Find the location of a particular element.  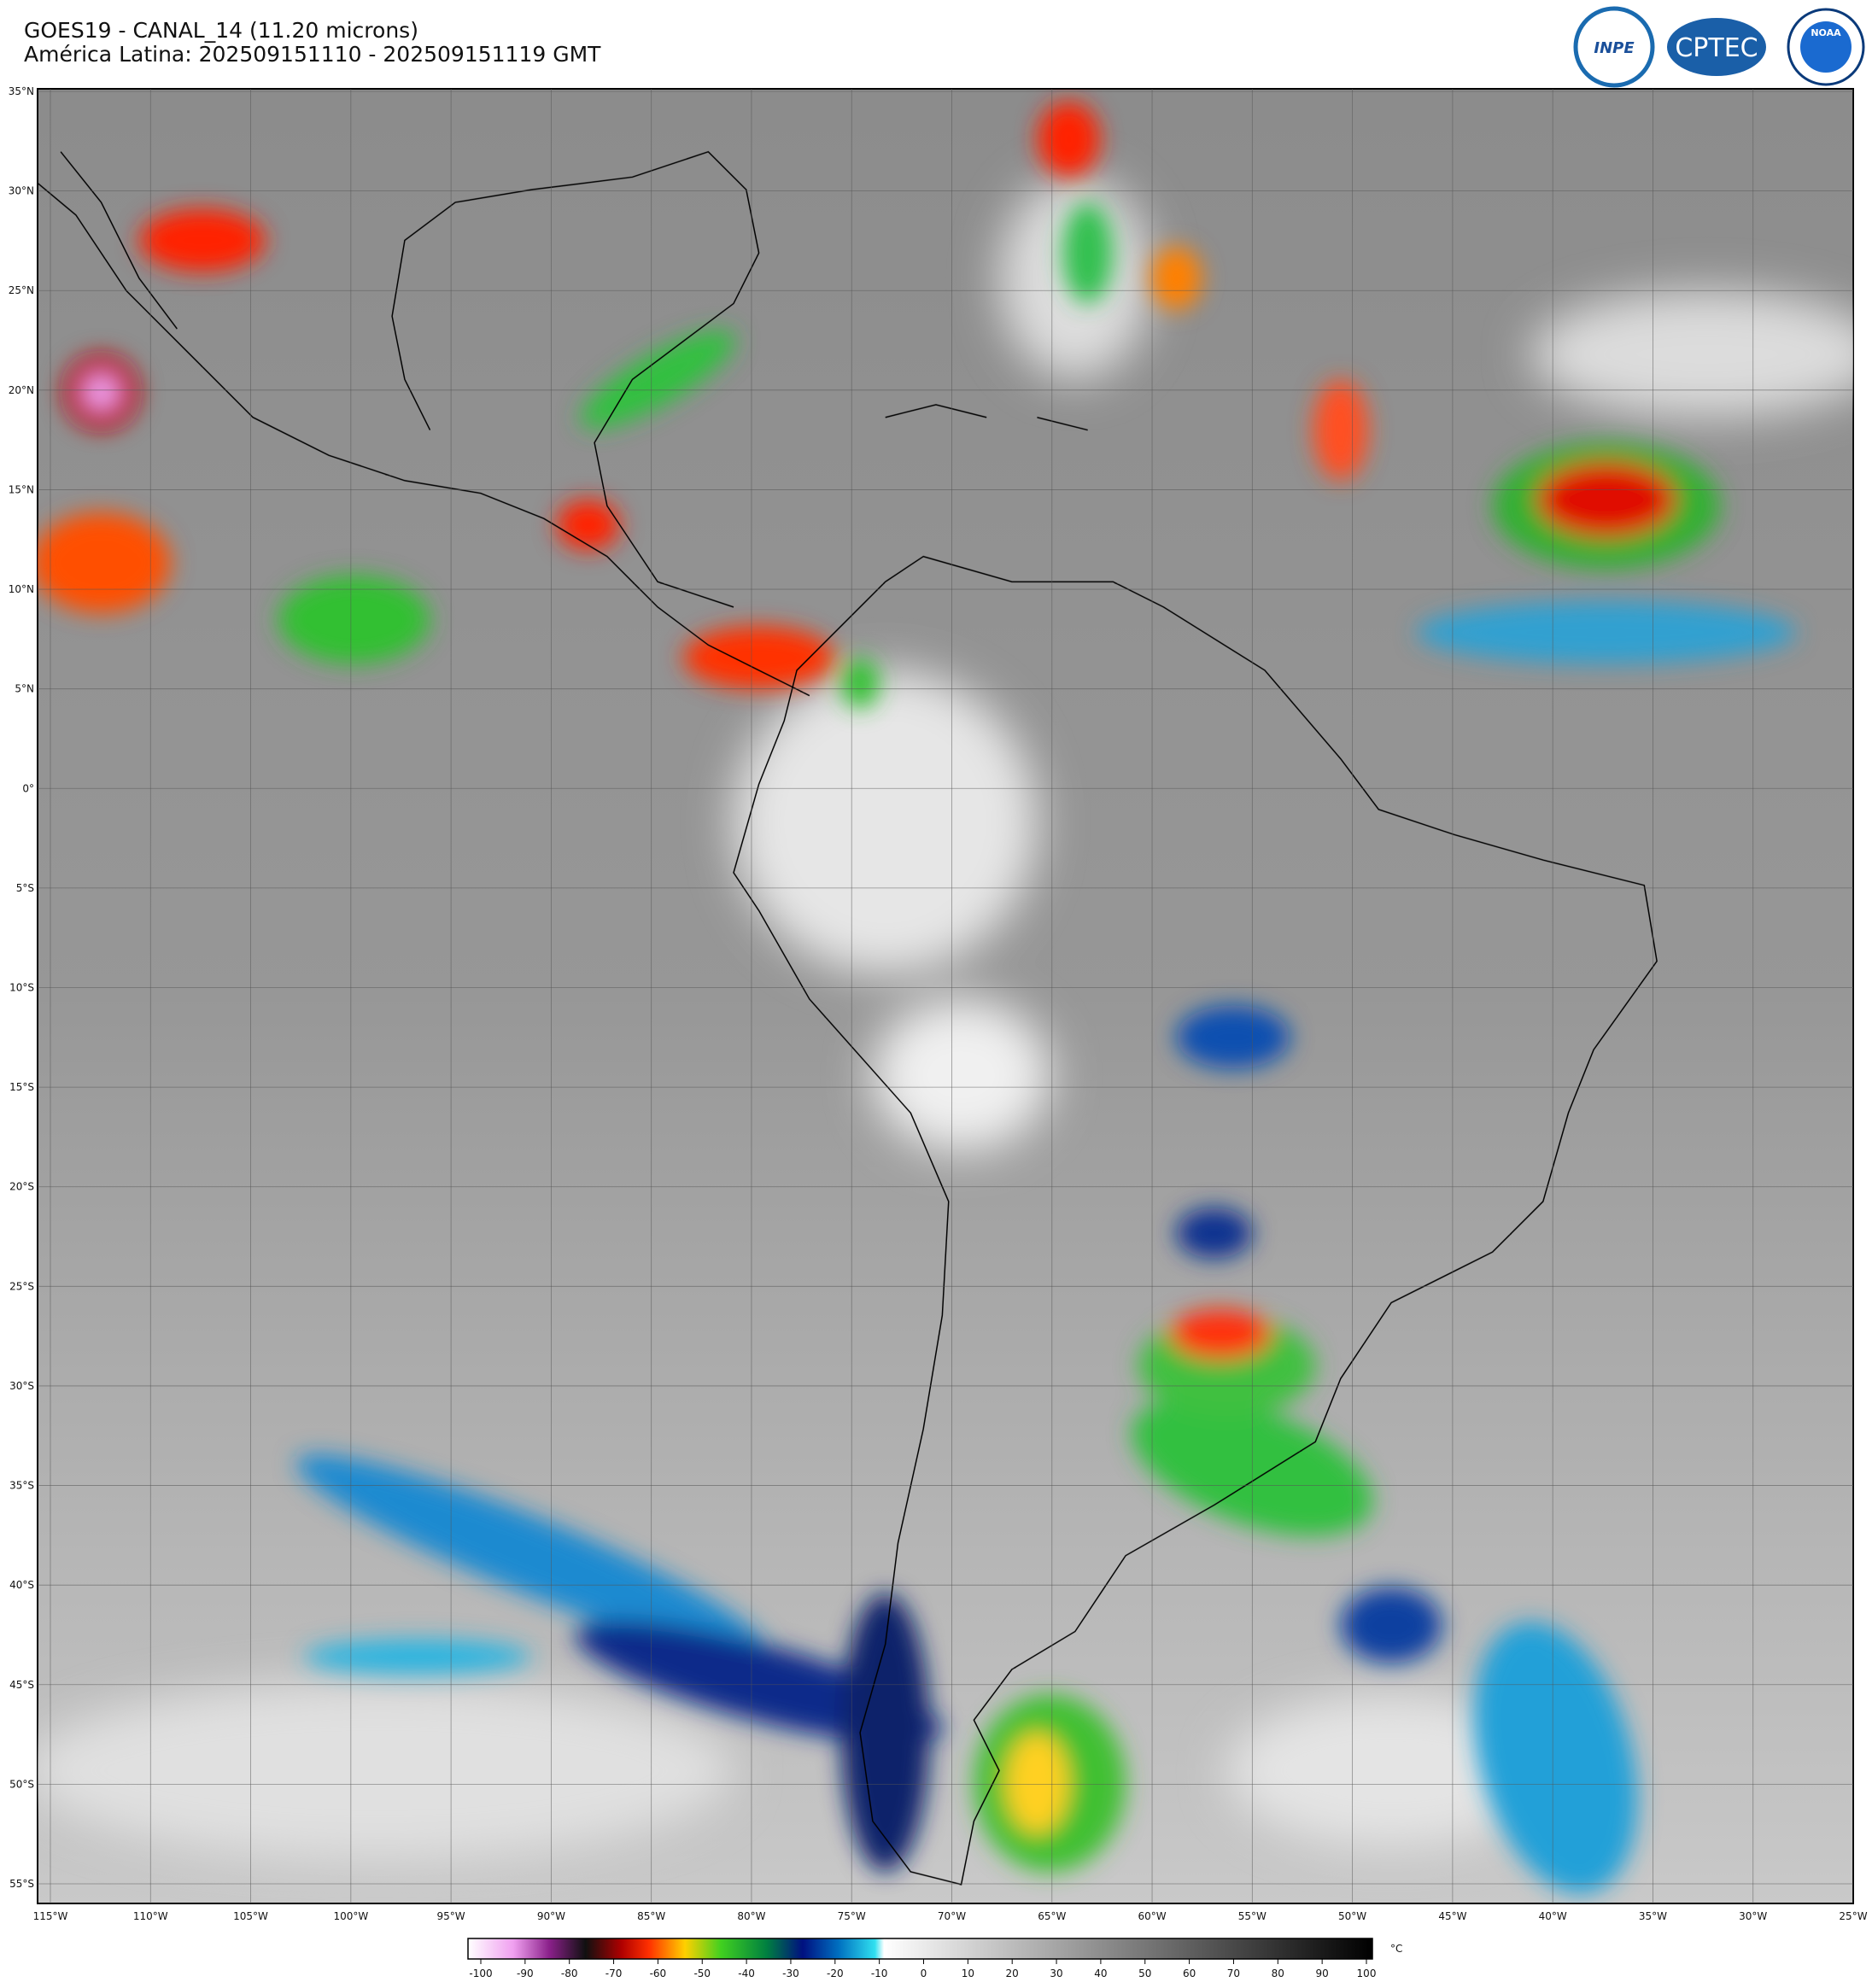

lat-label: 50°S is located at coordinates (21, 1784).